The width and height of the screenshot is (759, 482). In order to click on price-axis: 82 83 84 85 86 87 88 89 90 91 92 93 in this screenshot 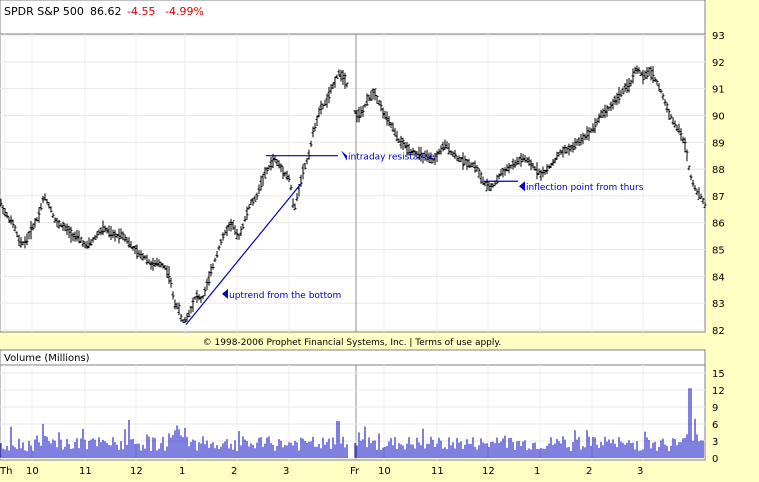, I will do `click(718, 184)`.